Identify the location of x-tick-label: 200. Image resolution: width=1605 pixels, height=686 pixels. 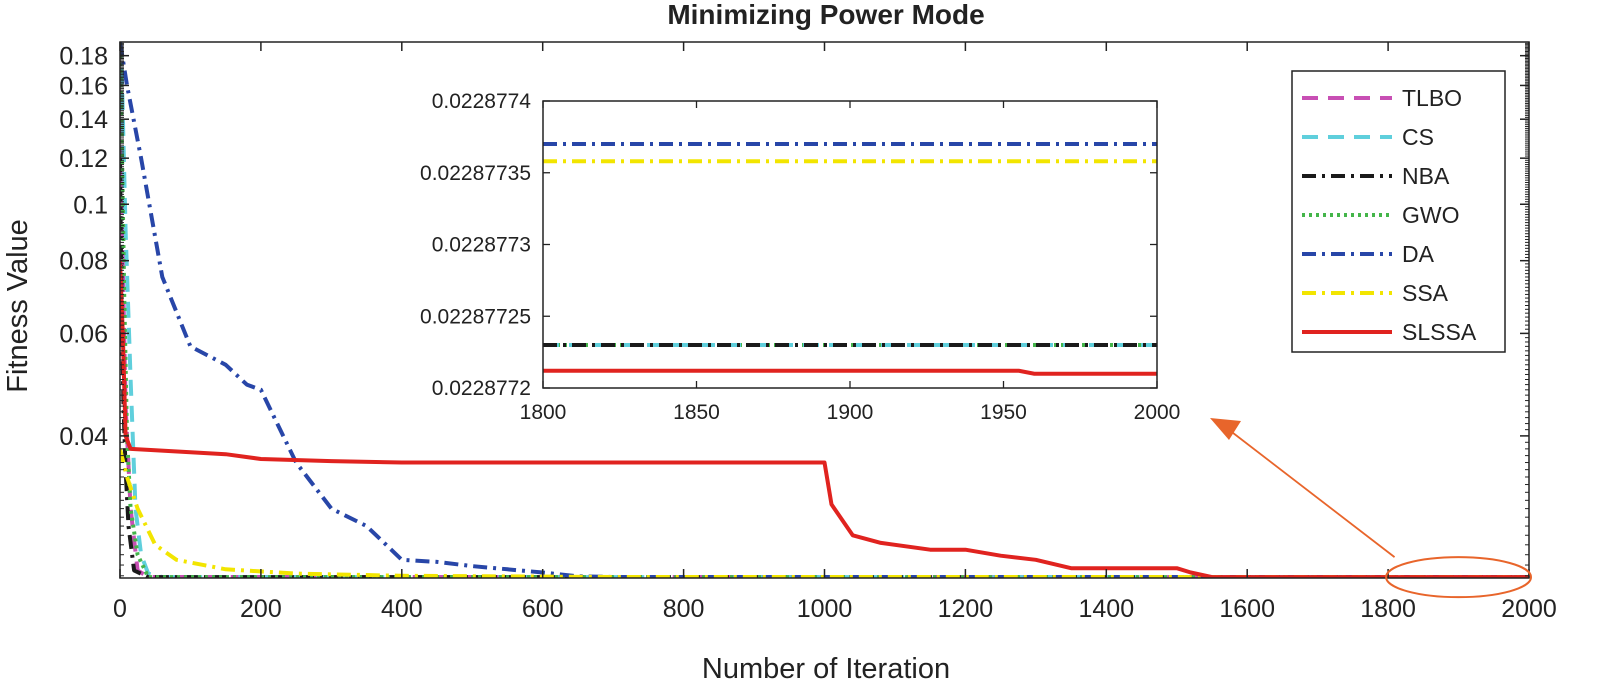
(261, 609).